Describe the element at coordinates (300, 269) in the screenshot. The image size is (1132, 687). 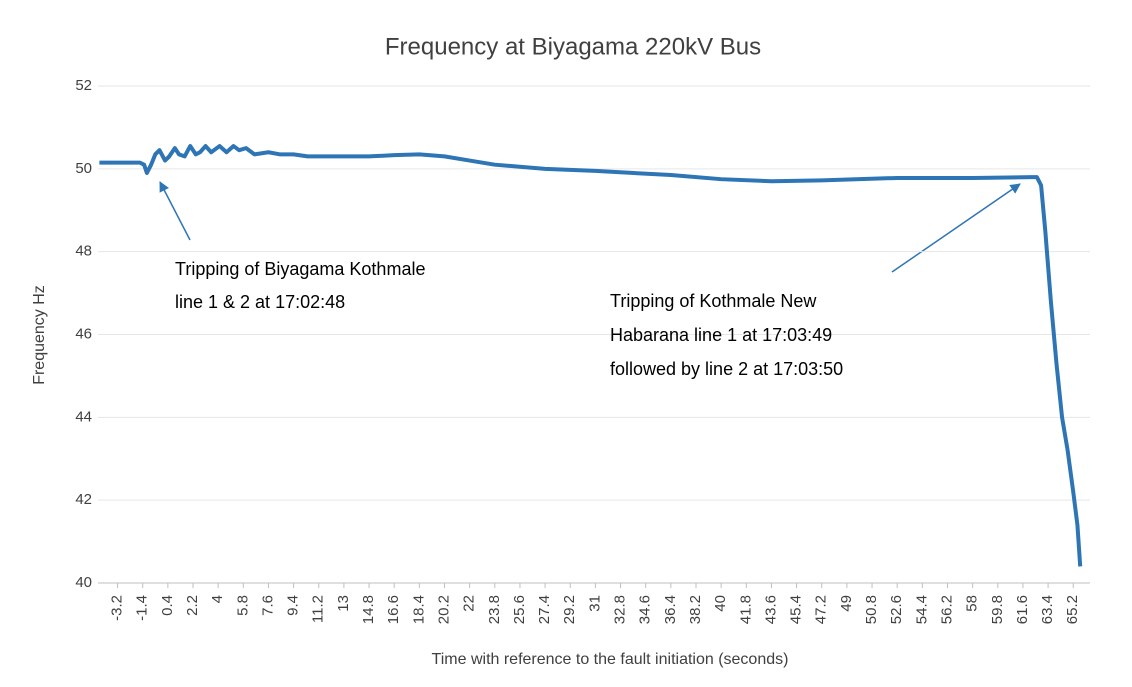
I see `annotation: Tripping of Biyagama Kothmale` at that location.